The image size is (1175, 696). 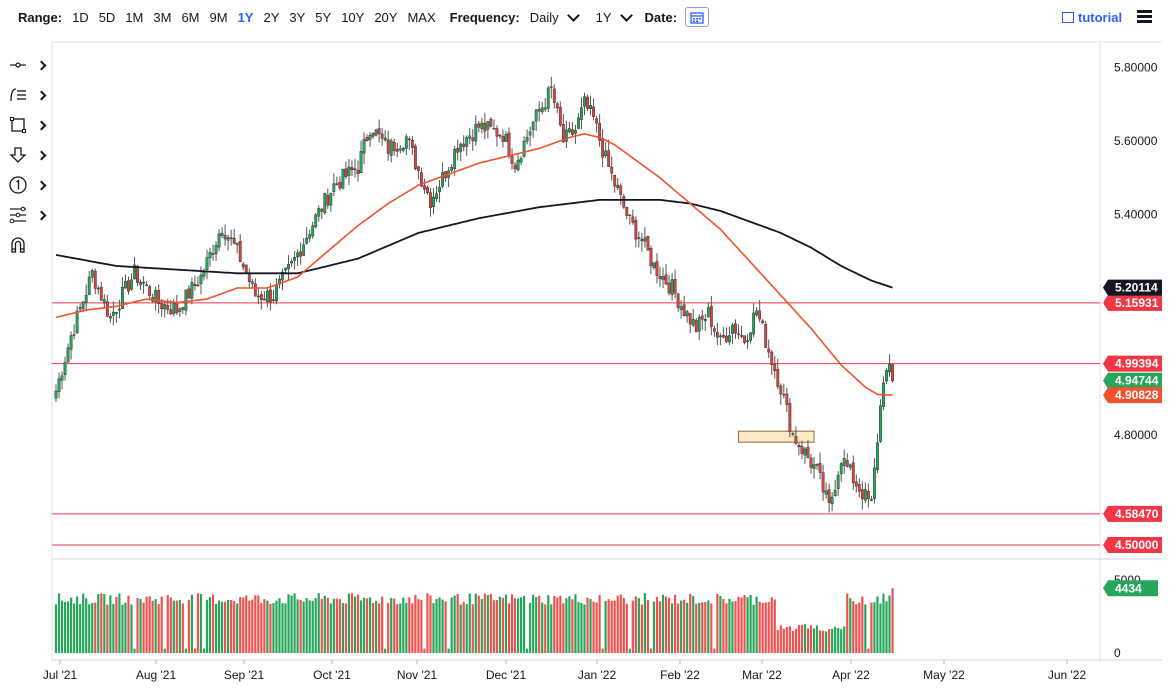 I want to click on magnet-icon, so click(x=18, y=245).